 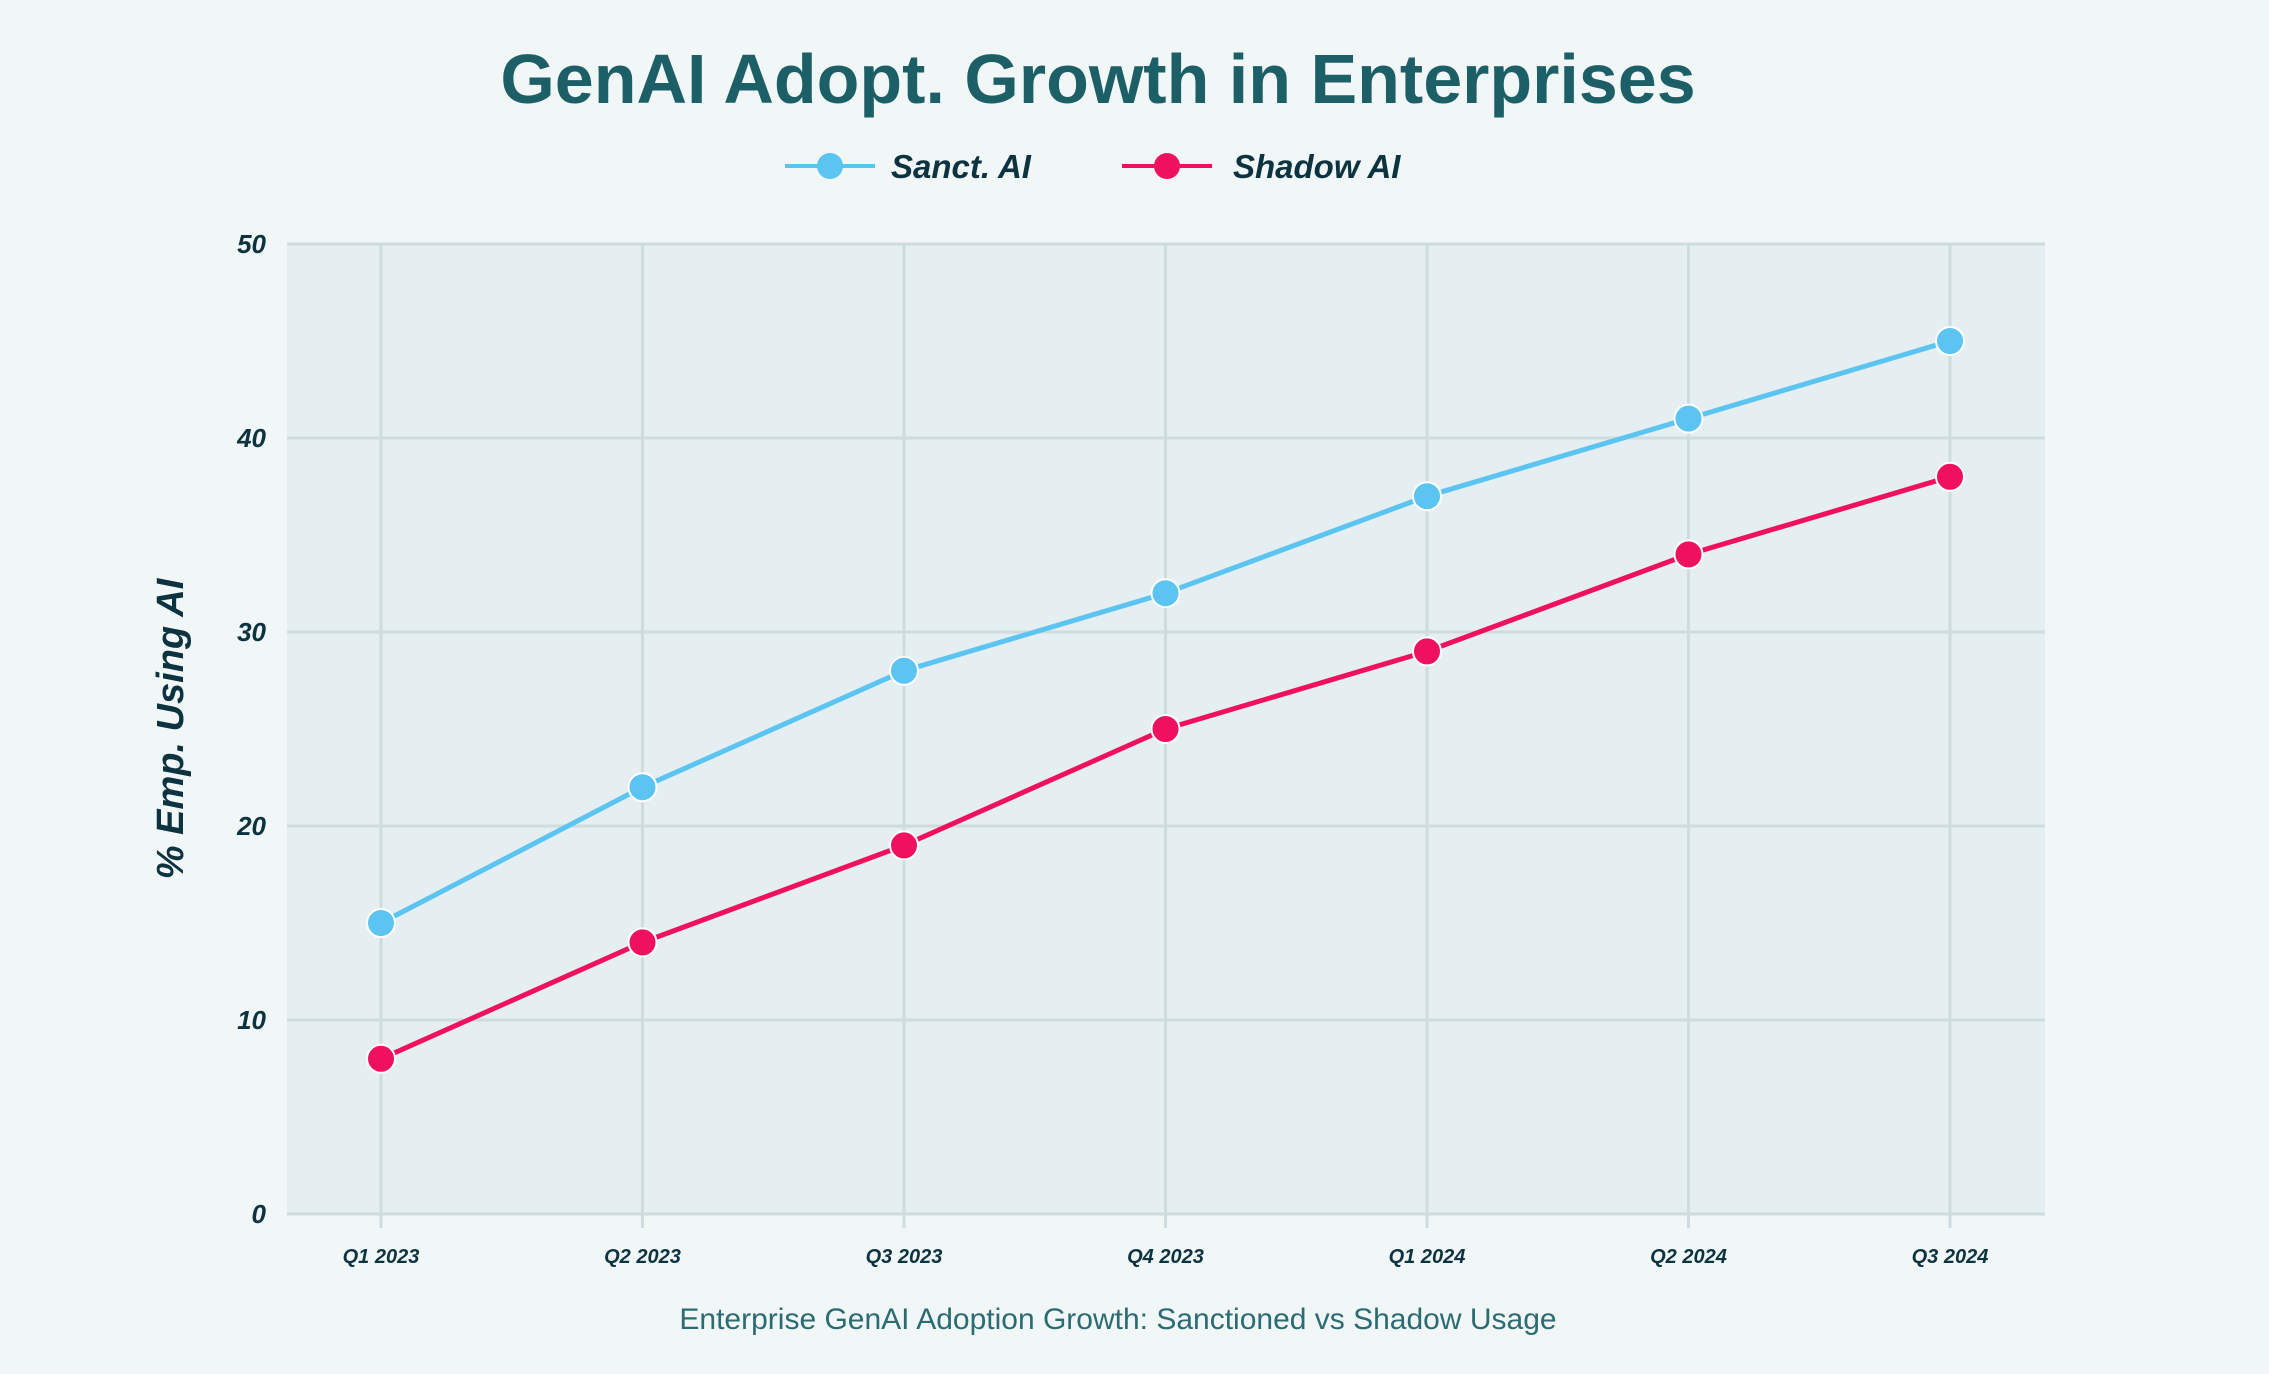 What do you see at coordinates (251, 438) in the screenshot?
I see `y-tick-label: 40` at bounding box center [251, 438].